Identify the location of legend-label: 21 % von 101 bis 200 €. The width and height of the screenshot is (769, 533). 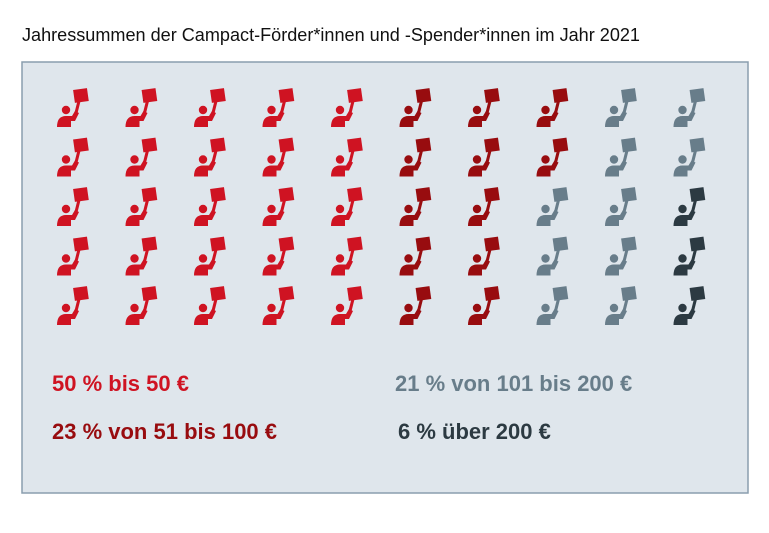
(513, 383).